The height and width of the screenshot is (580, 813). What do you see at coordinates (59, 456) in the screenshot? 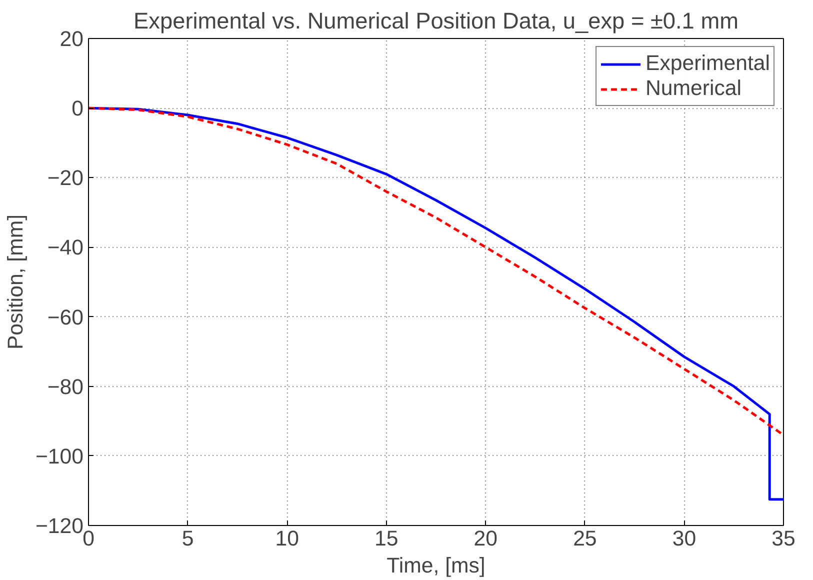
I see `y-tick-label: −100` at bounding box center [59, 456].